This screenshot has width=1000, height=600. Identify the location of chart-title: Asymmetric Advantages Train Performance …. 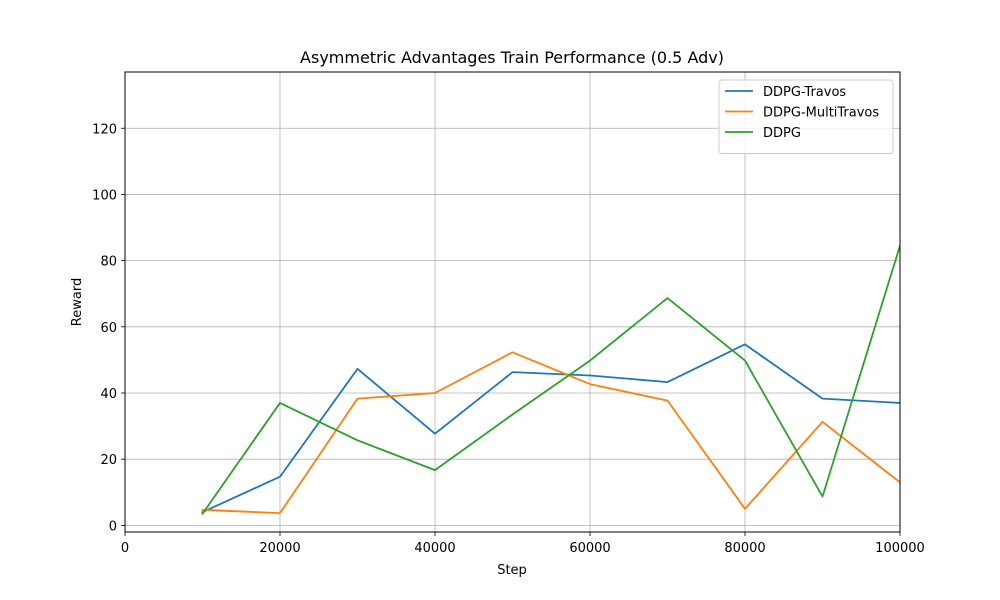
(512, 57).